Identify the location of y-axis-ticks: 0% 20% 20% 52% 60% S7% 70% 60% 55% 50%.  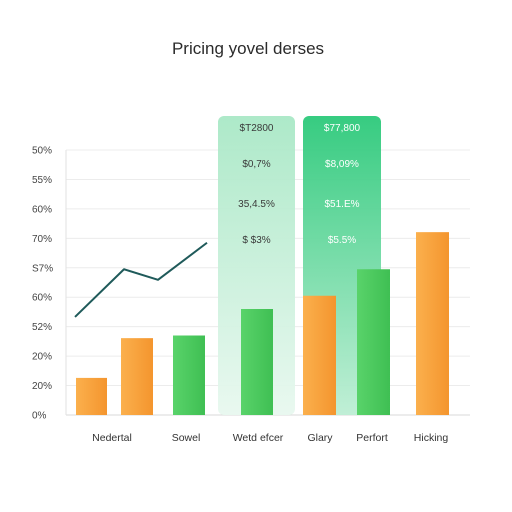
(42, 284).